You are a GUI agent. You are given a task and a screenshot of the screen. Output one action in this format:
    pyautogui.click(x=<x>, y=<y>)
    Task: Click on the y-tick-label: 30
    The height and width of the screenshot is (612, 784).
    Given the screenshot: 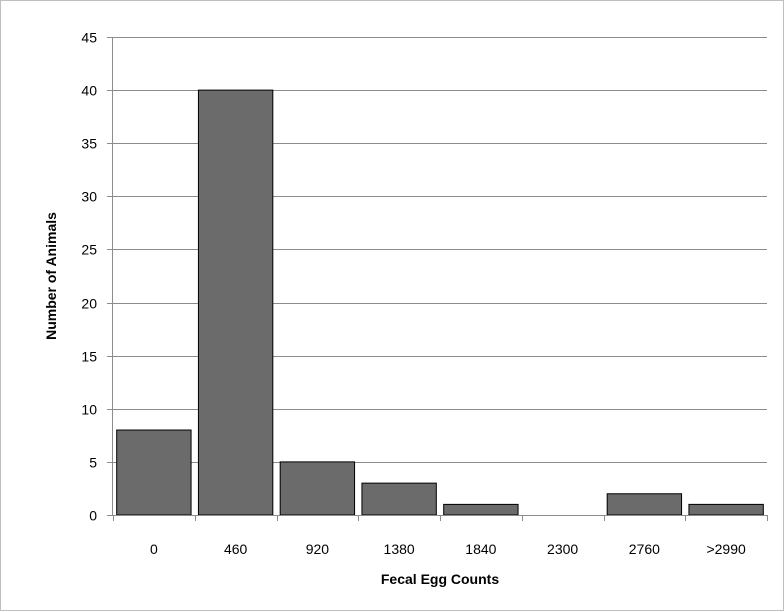 What is the action you would take?
    pyautogui.click(x=89, y=197)
    